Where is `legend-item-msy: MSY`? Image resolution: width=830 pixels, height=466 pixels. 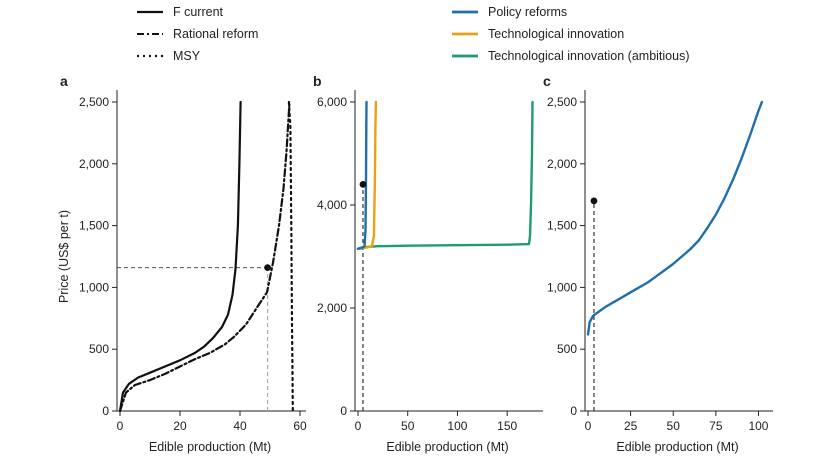 legend-item-msy: MSY is located at coordinates (169, 56).